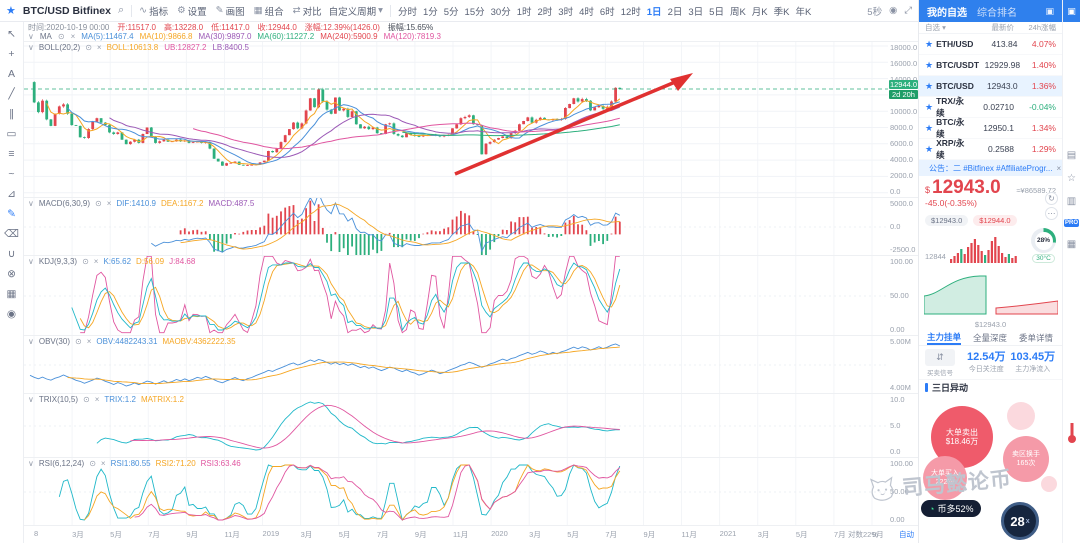  What do you see at coordinates (990, 65) in the screenshot?
I see `watchlist-row: ★ BTC/USDT 12929.98 1.40%` at bounding box center [990, 65].